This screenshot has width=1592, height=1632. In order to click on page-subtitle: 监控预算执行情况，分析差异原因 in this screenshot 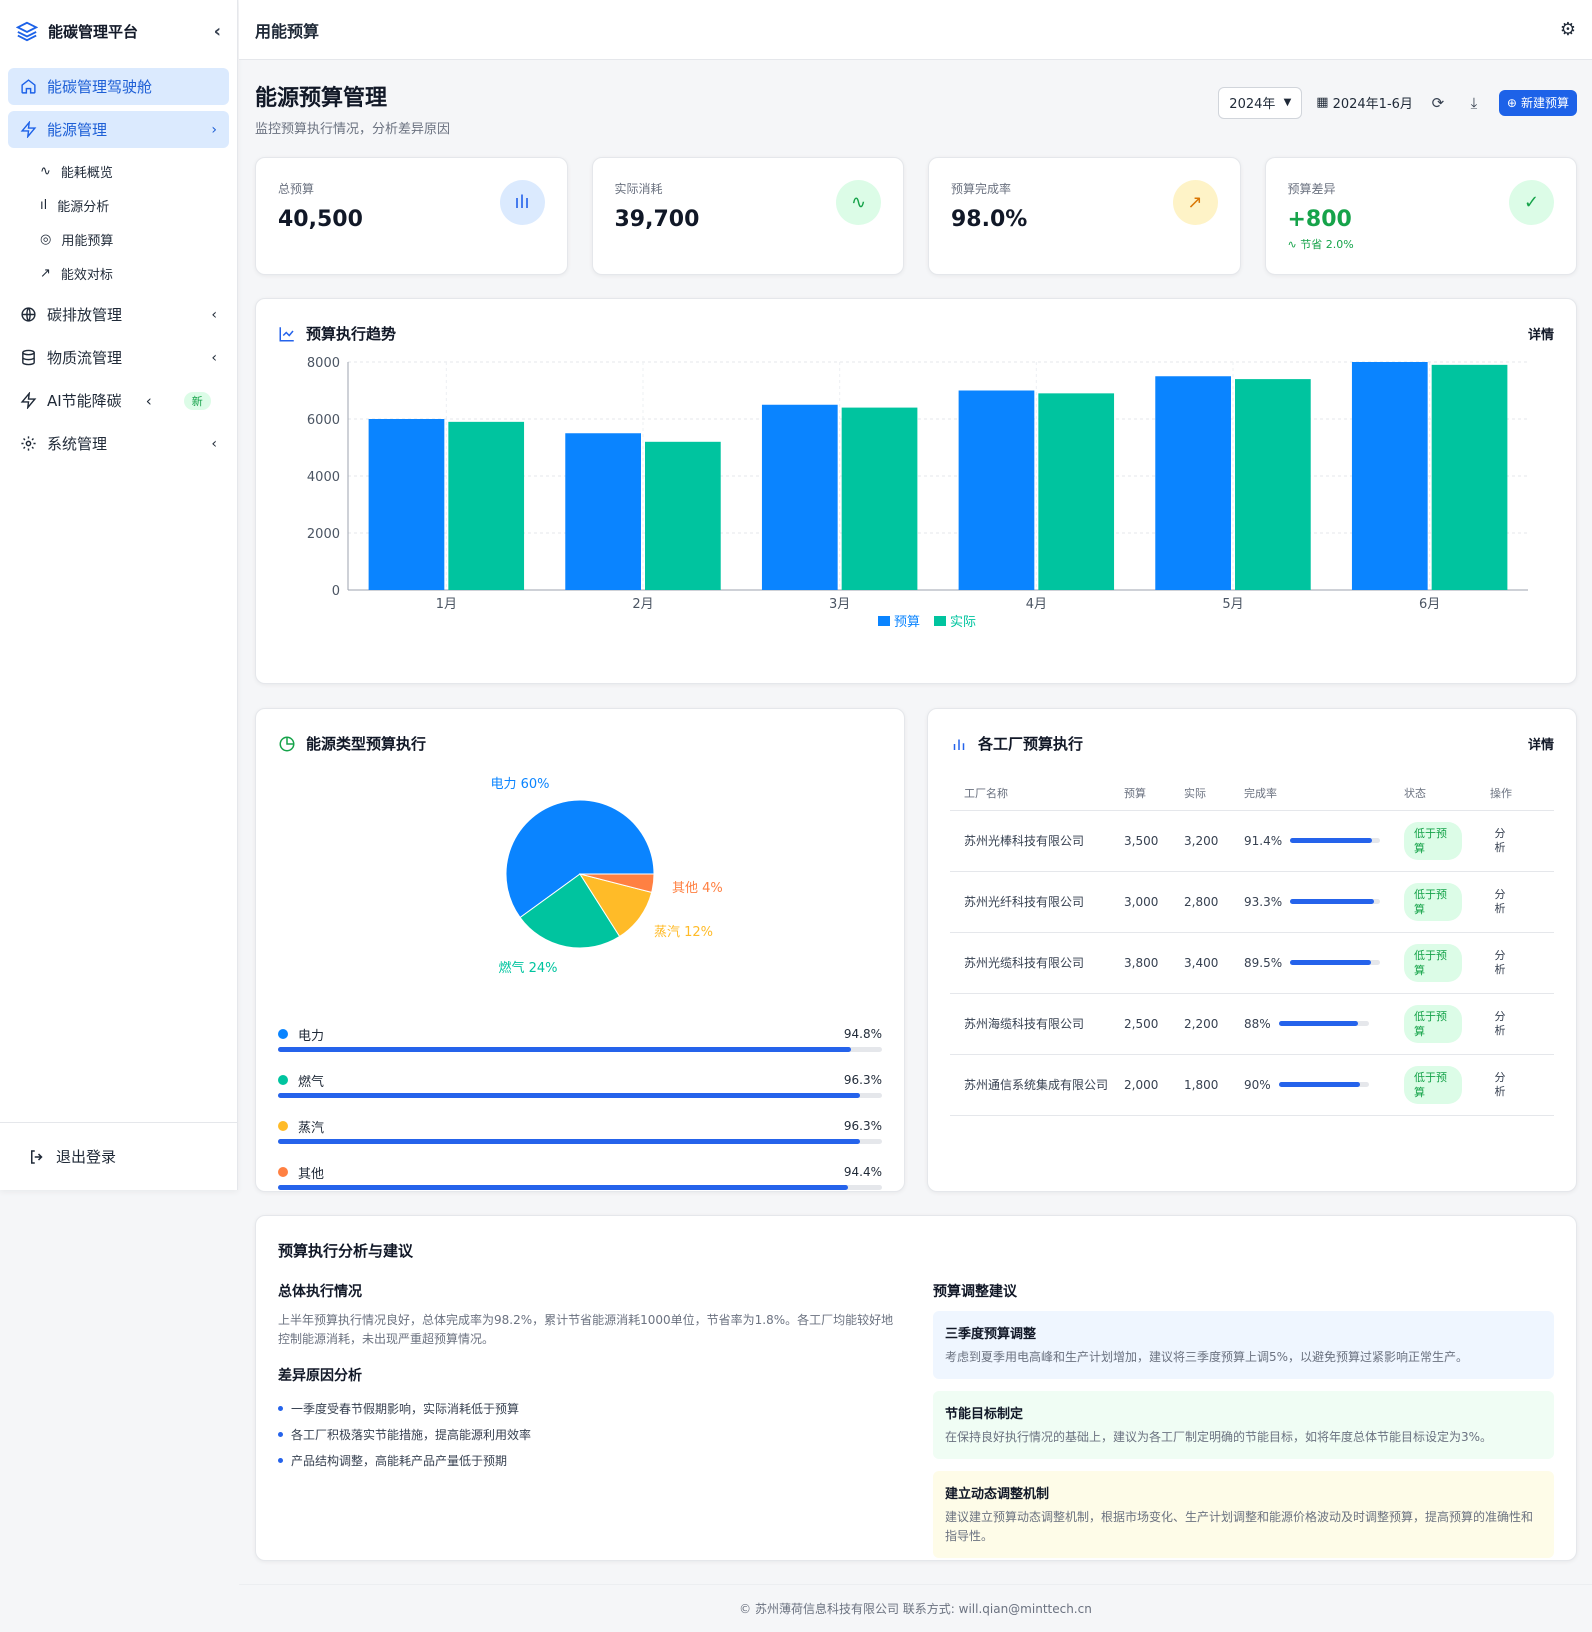, I will do `click(353, 129)`.